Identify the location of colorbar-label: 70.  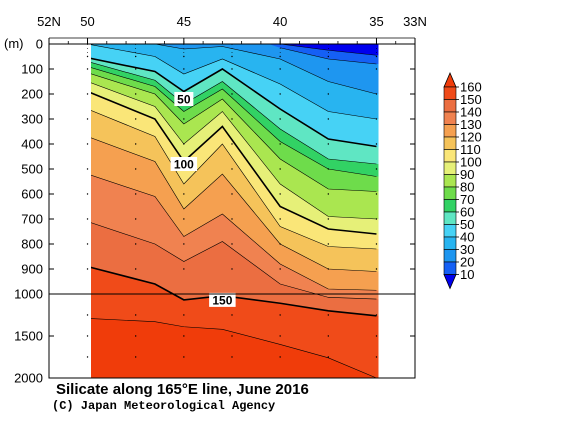
(467, 199).